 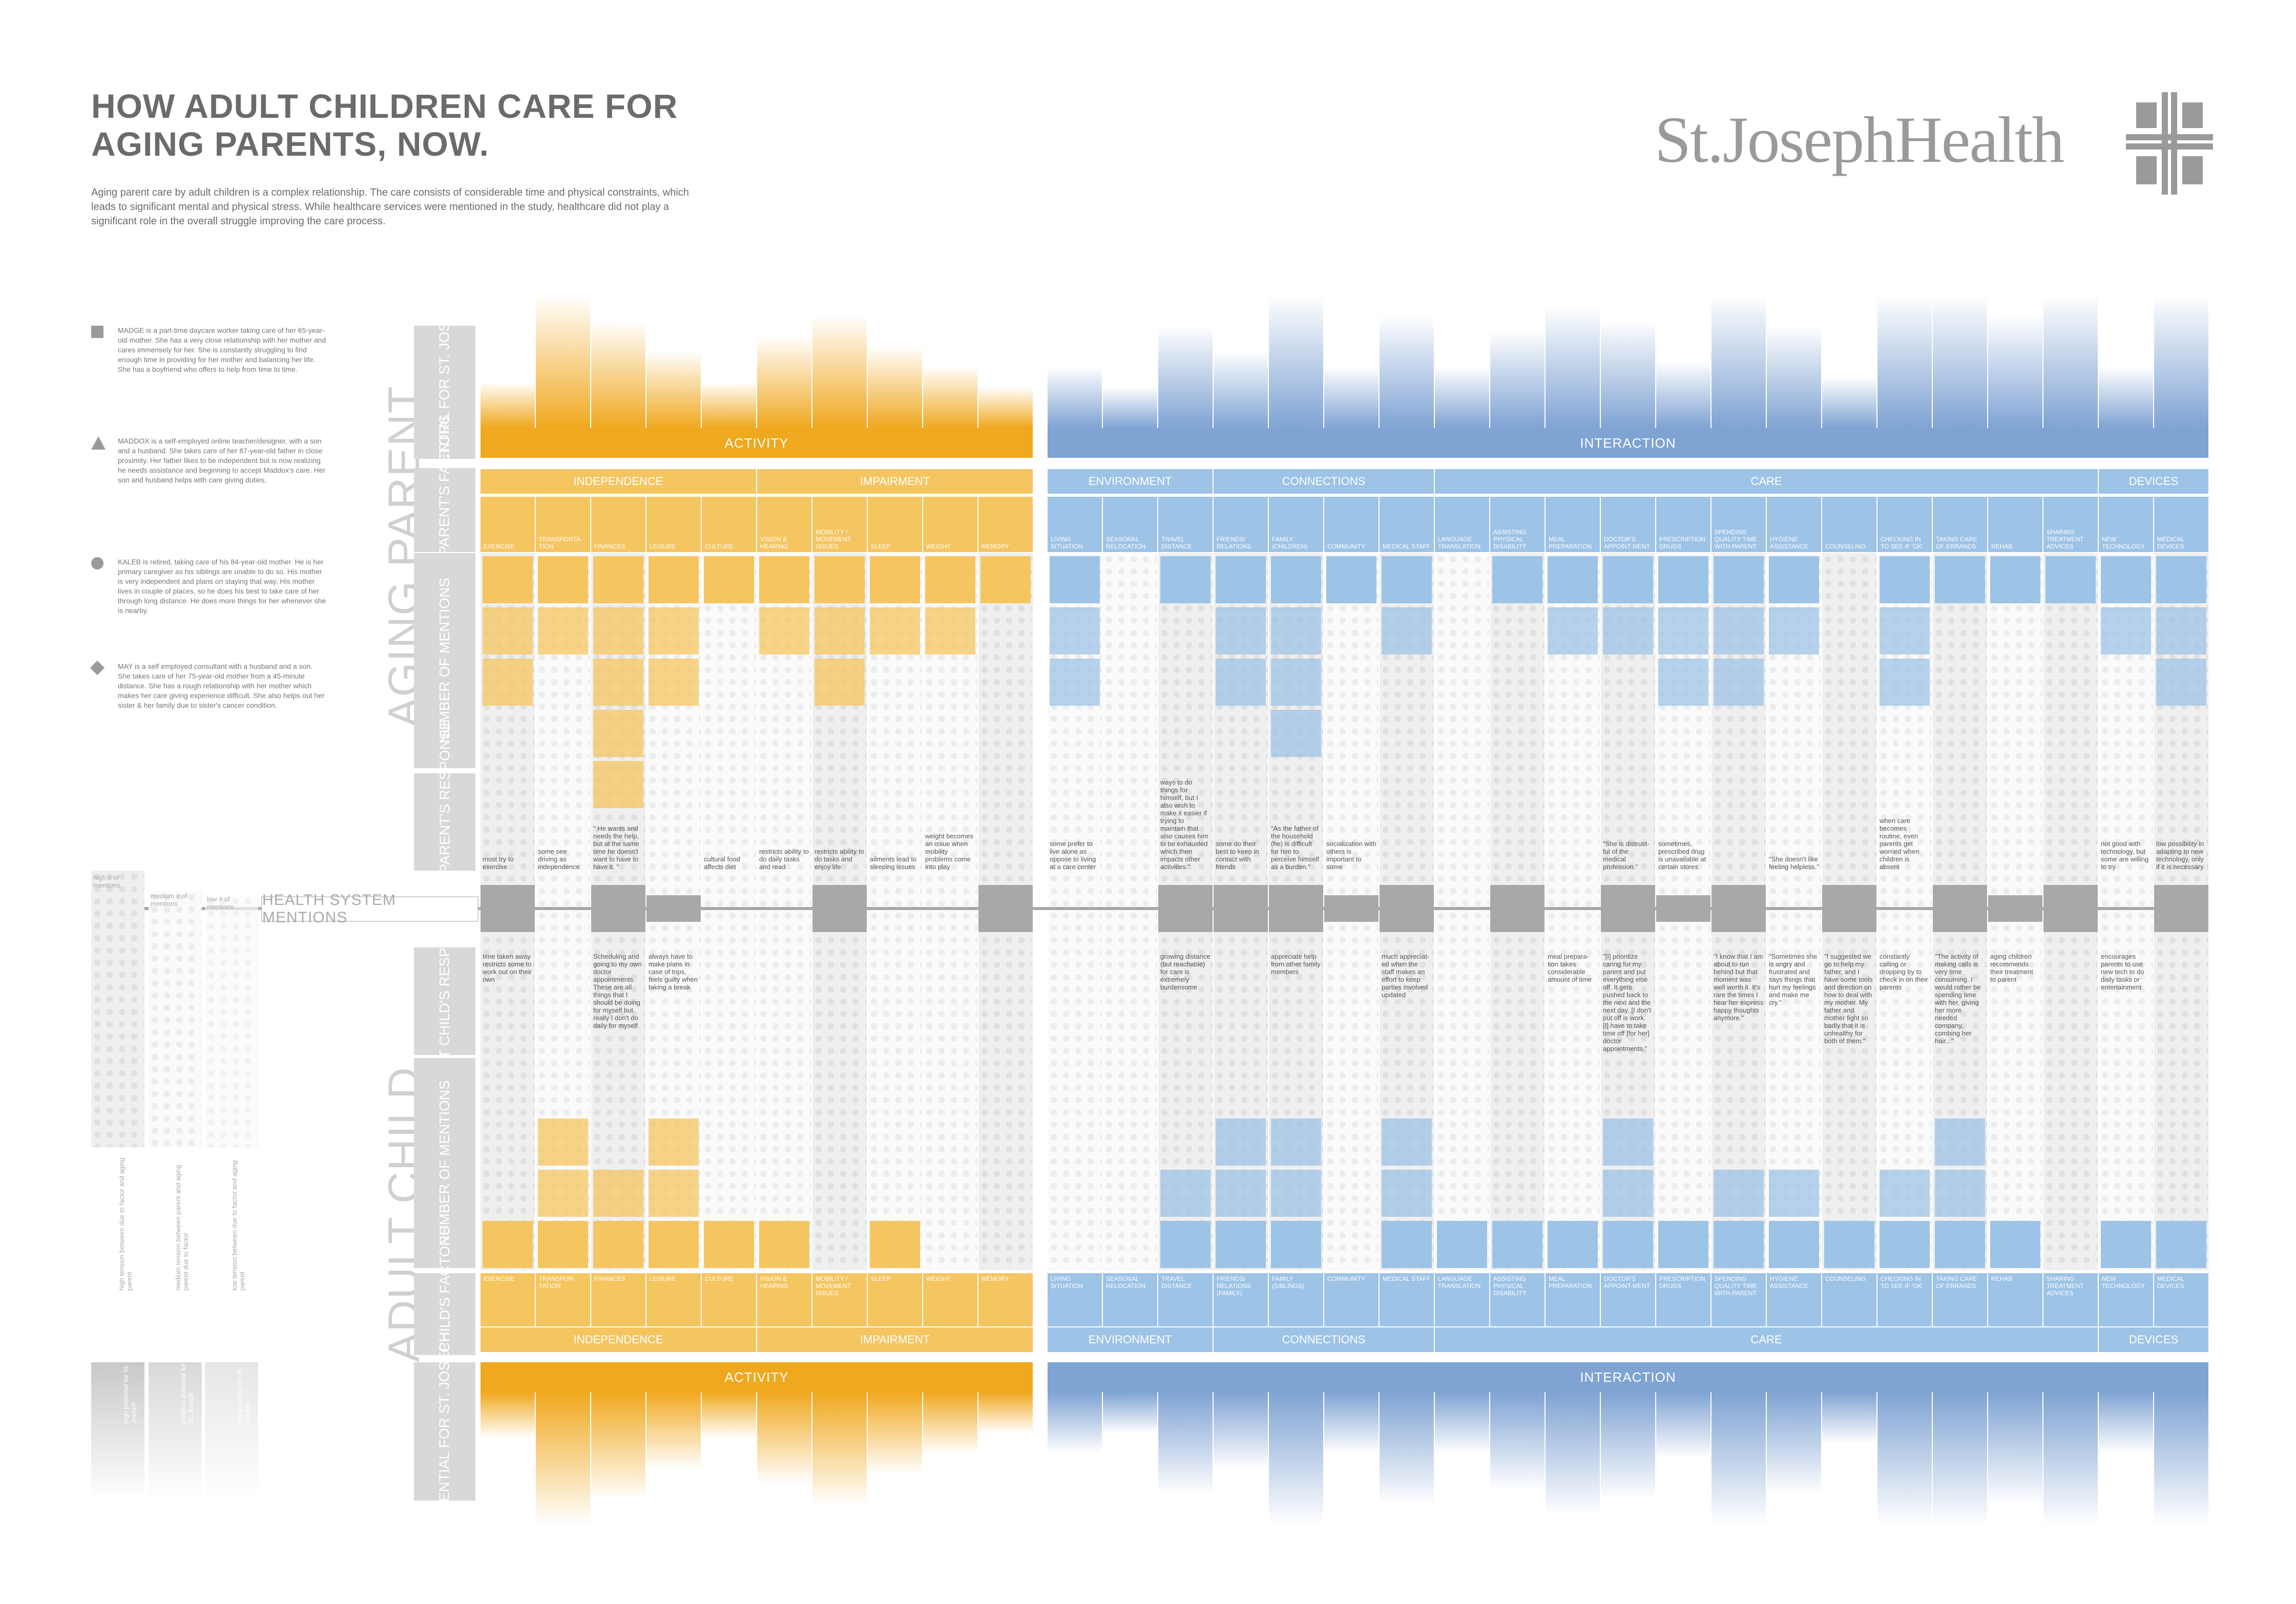 I want to click on factor-label-bottom: LIVING SITUATION, so click(x=1075, y=1299).